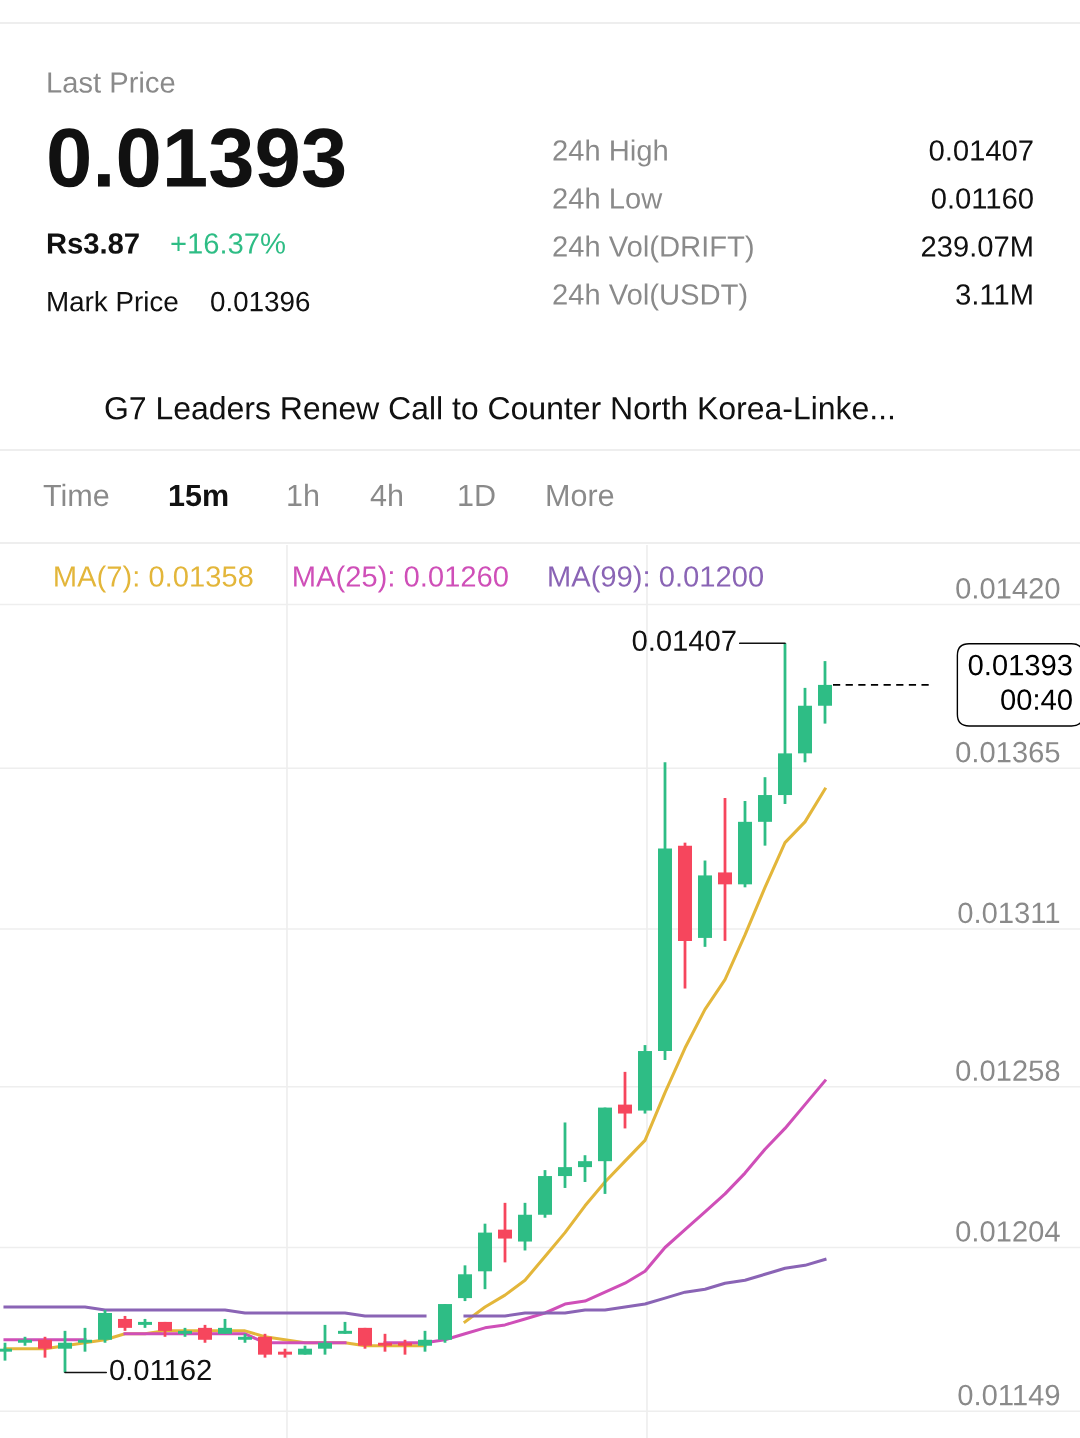  What do you see at coordinates (982, 198) in the screenshot?
I see `text: 0.01160` at bounding box center [982, 198].